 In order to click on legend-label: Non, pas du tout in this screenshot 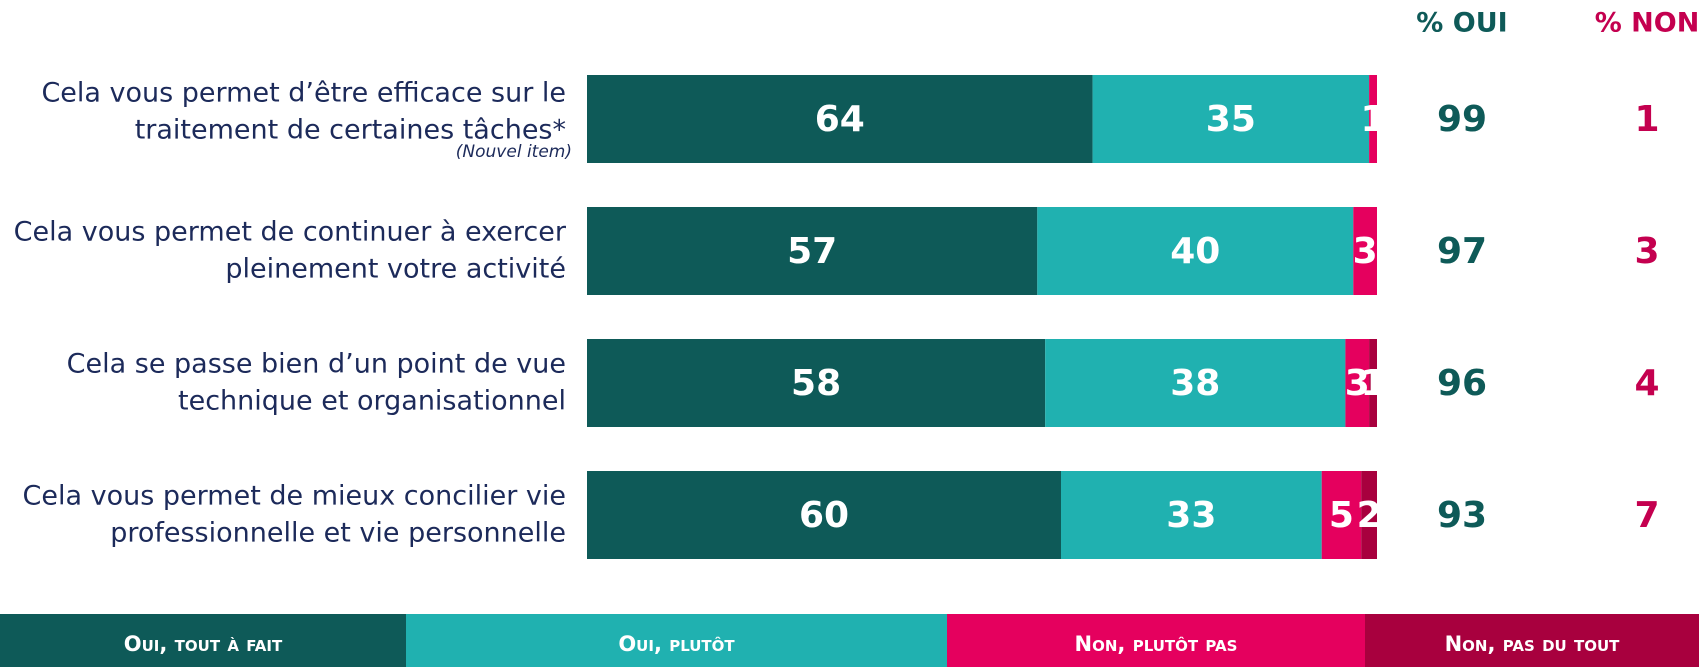, I will do `click(1533, 644)`.